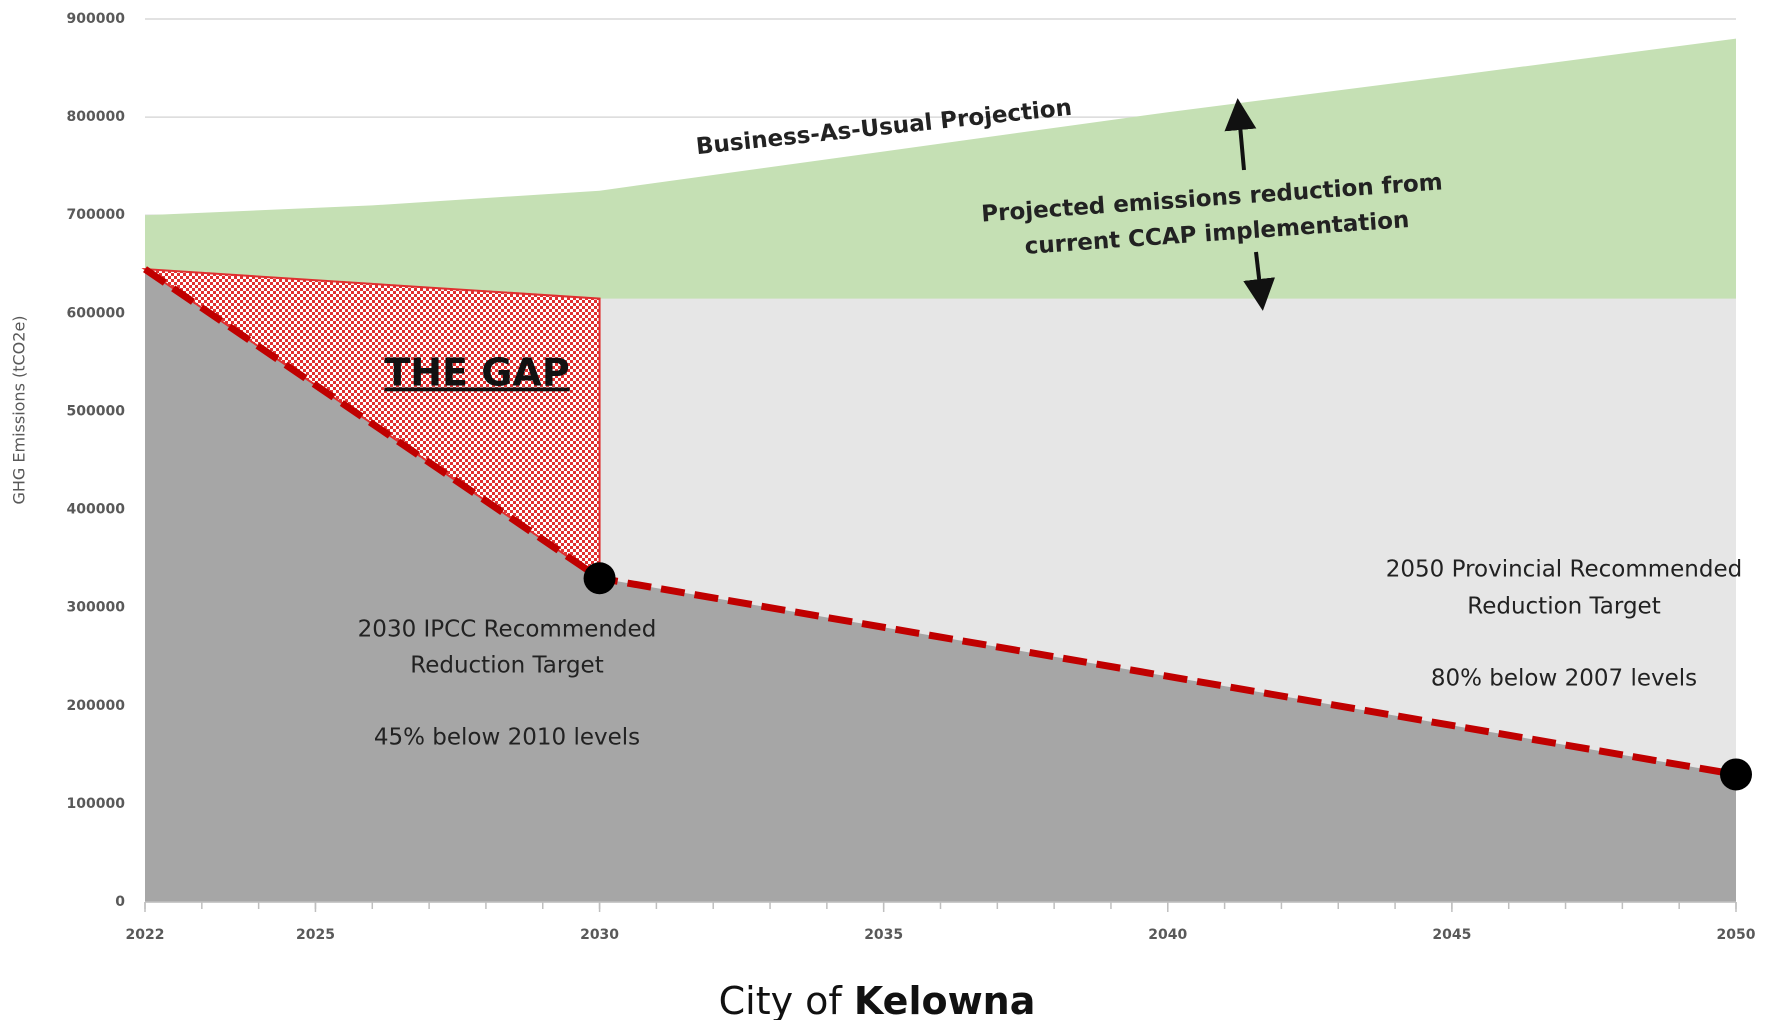  What do you see at coordinates (1564, 679) in the screenshot?
I see `annotation: 80% below 2007 levels` at bounding box center [1564, 679].